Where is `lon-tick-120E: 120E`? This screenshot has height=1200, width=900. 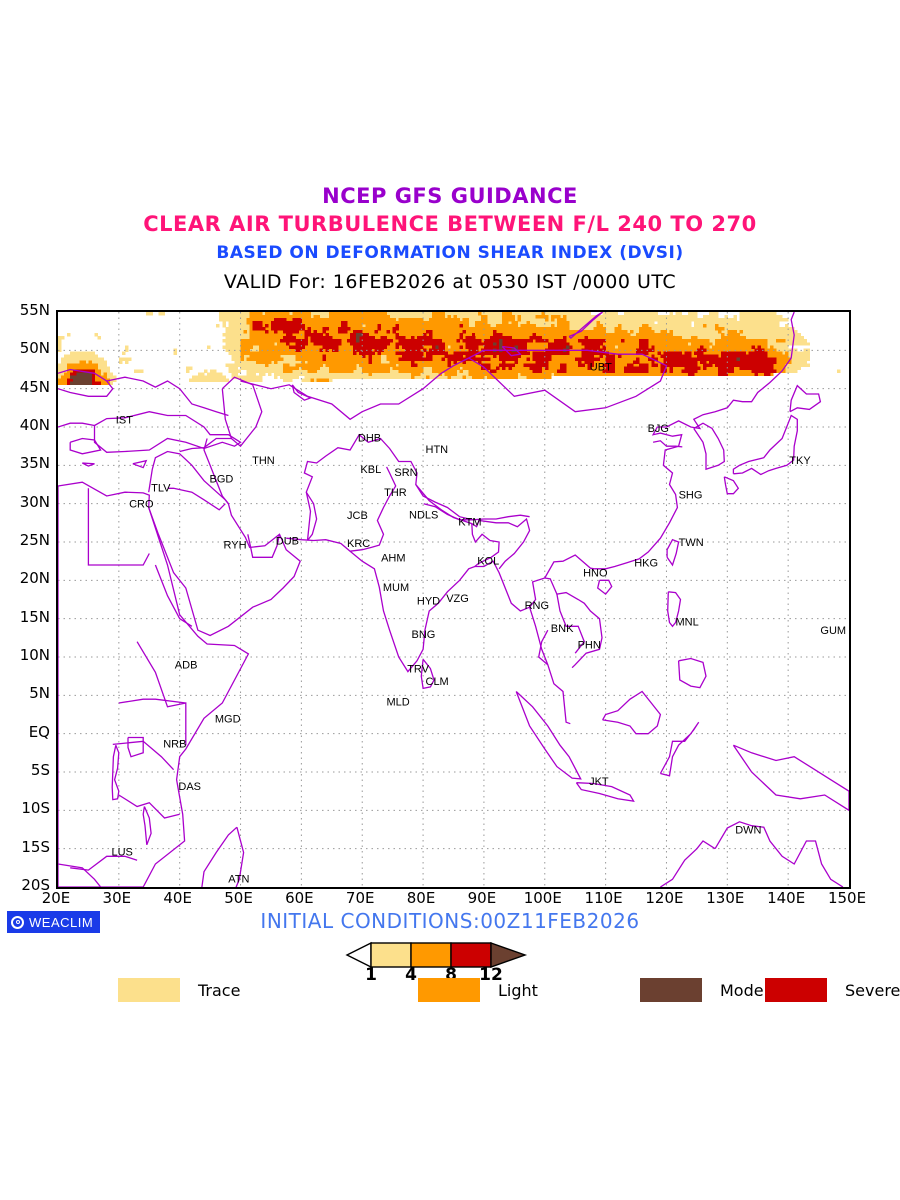
lon-tick-120E: 120E is located at coordinates (664, 898).